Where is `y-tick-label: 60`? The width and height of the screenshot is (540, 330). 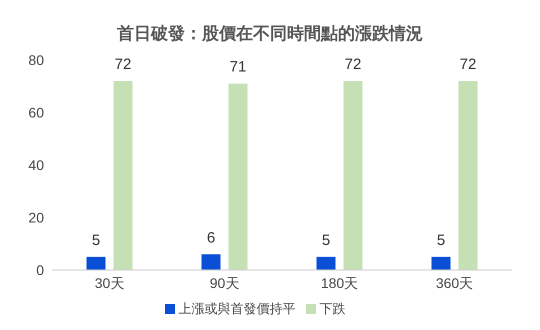 y-tick-label: 60 is located at coordinates (36, 112).